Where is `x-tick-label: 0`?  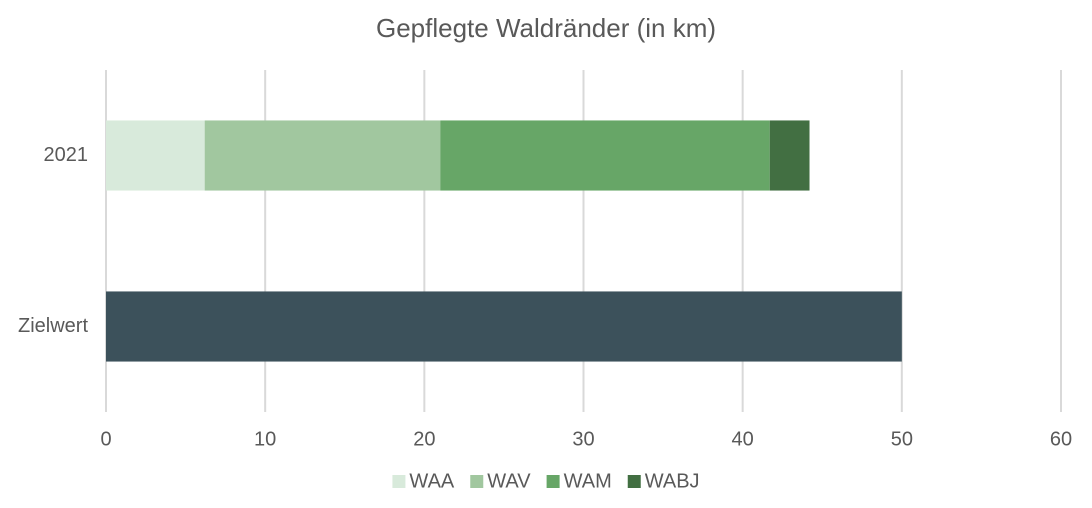
x-tick-label: 0 is located at coordinates (105, 439).